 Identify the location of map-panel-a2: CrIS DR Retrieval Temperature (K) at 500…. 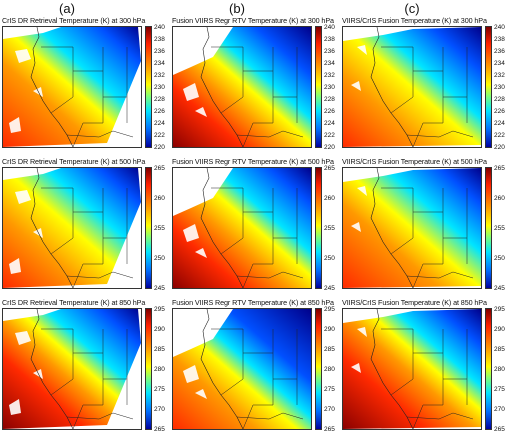
(84, 226).